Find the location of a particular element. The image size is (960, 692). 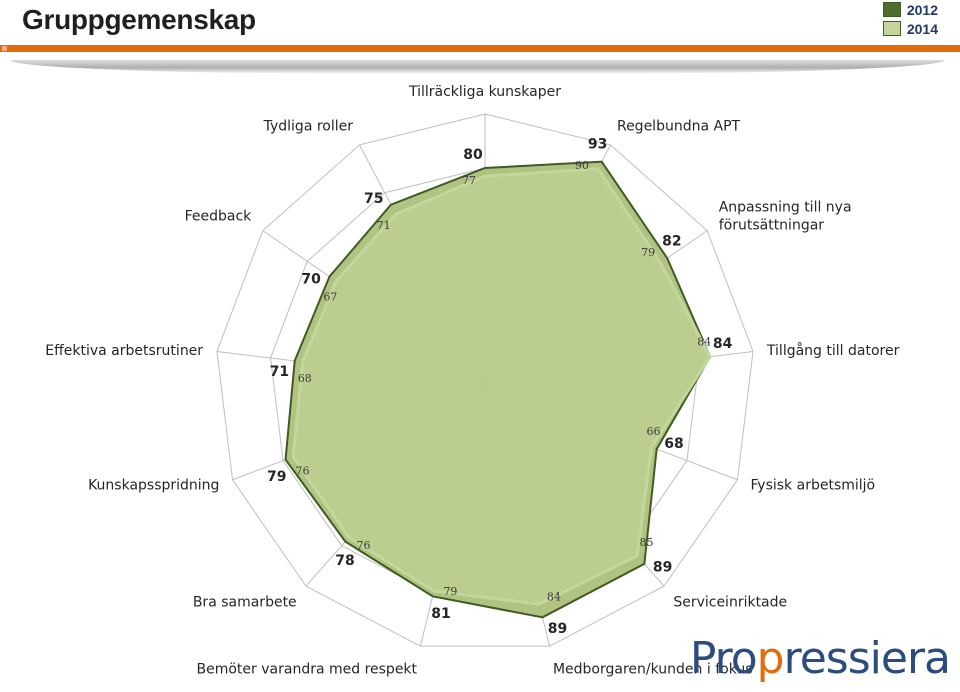

legend-label-2014: 2014 is located at coordinates (922, 28).